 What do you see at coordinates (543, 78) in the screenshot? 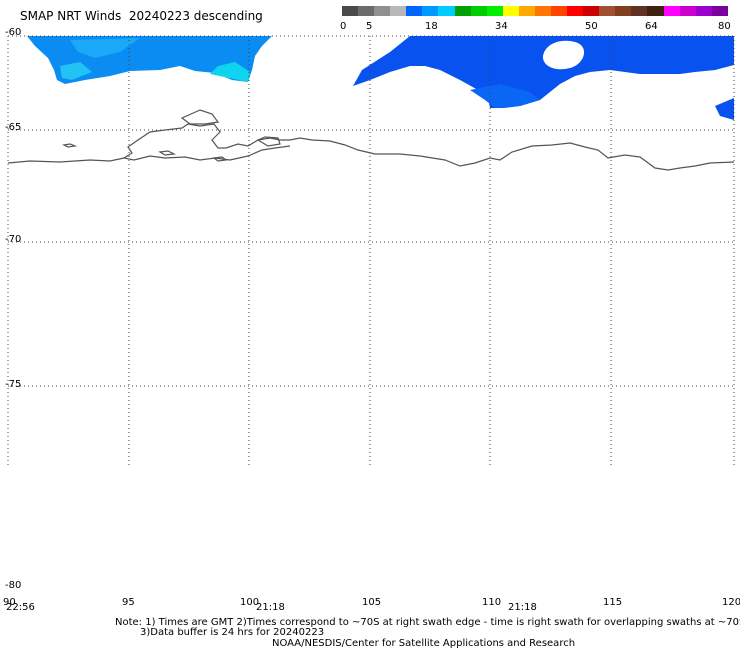
I see `wind-swath-right` at bounding box center [543, 78].